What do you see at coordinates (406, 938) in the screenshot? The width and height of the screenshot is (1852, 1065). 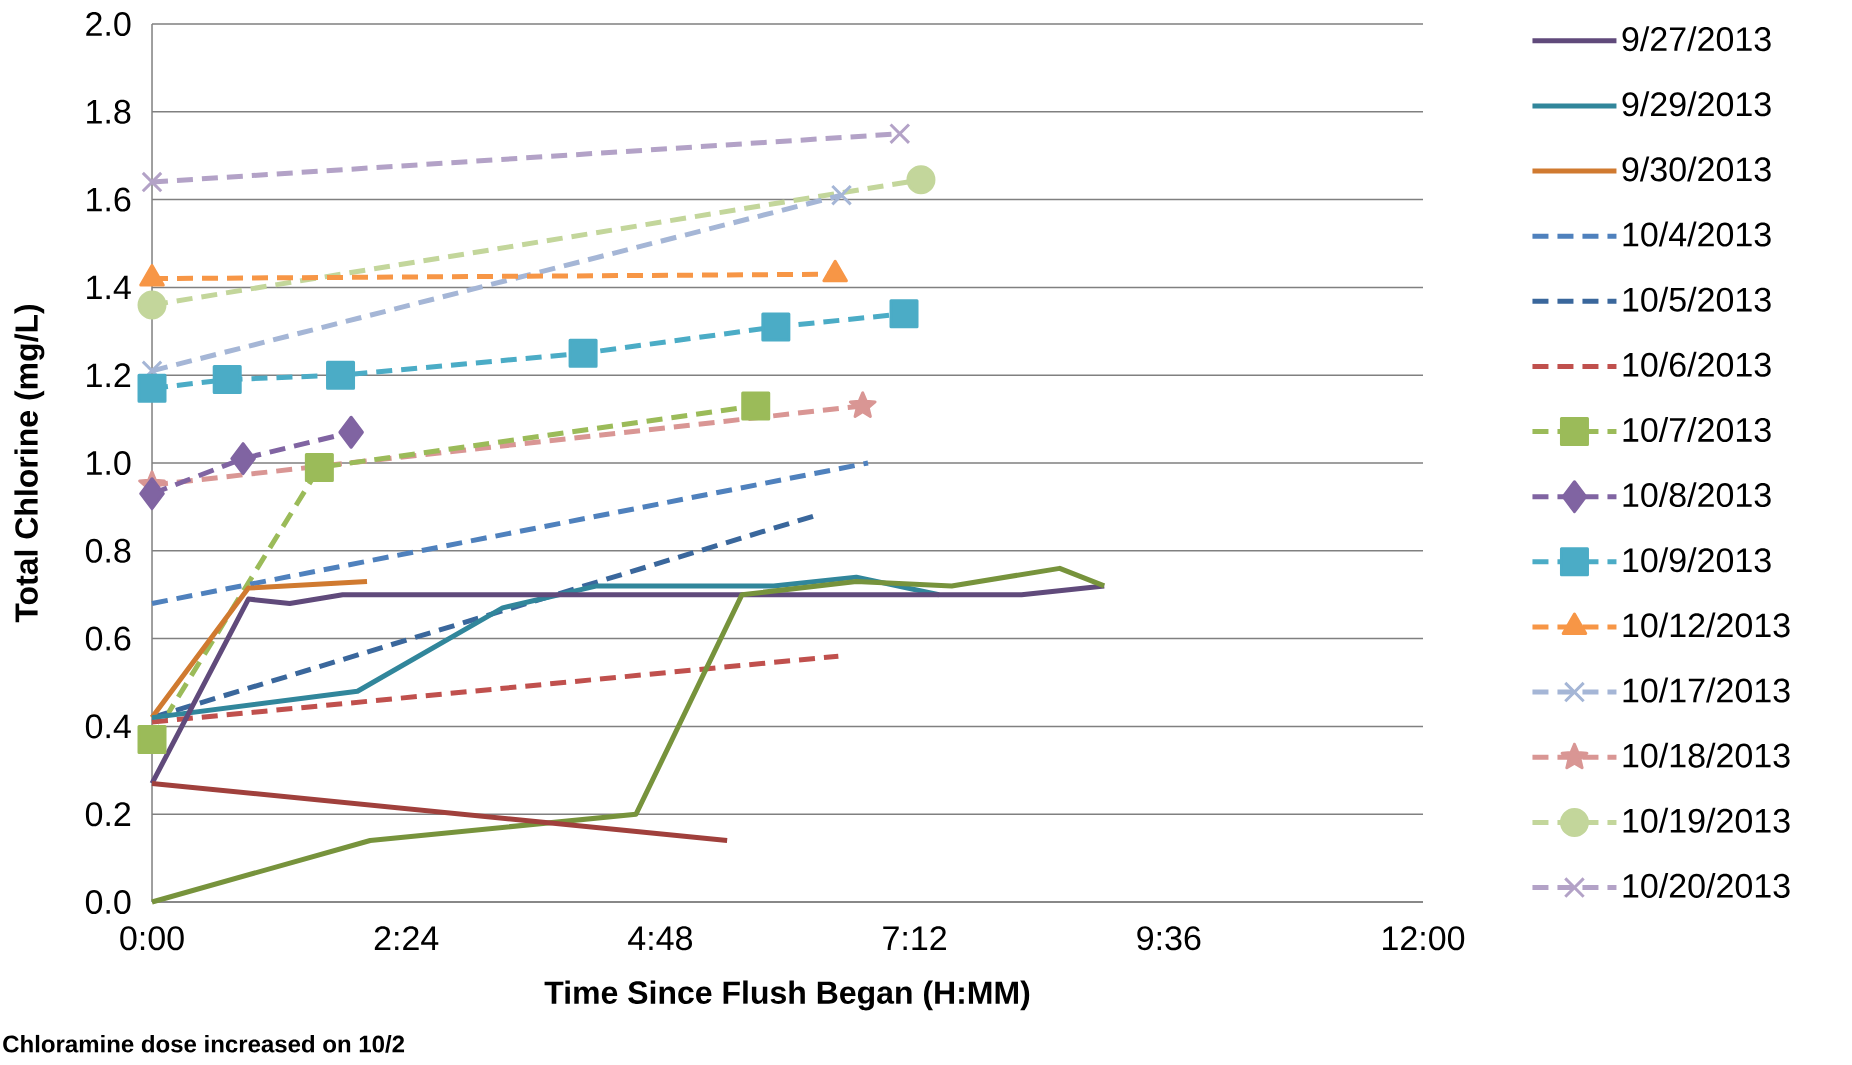 I see `x-tick-label: 2:24` at bounding box center [406, 938].